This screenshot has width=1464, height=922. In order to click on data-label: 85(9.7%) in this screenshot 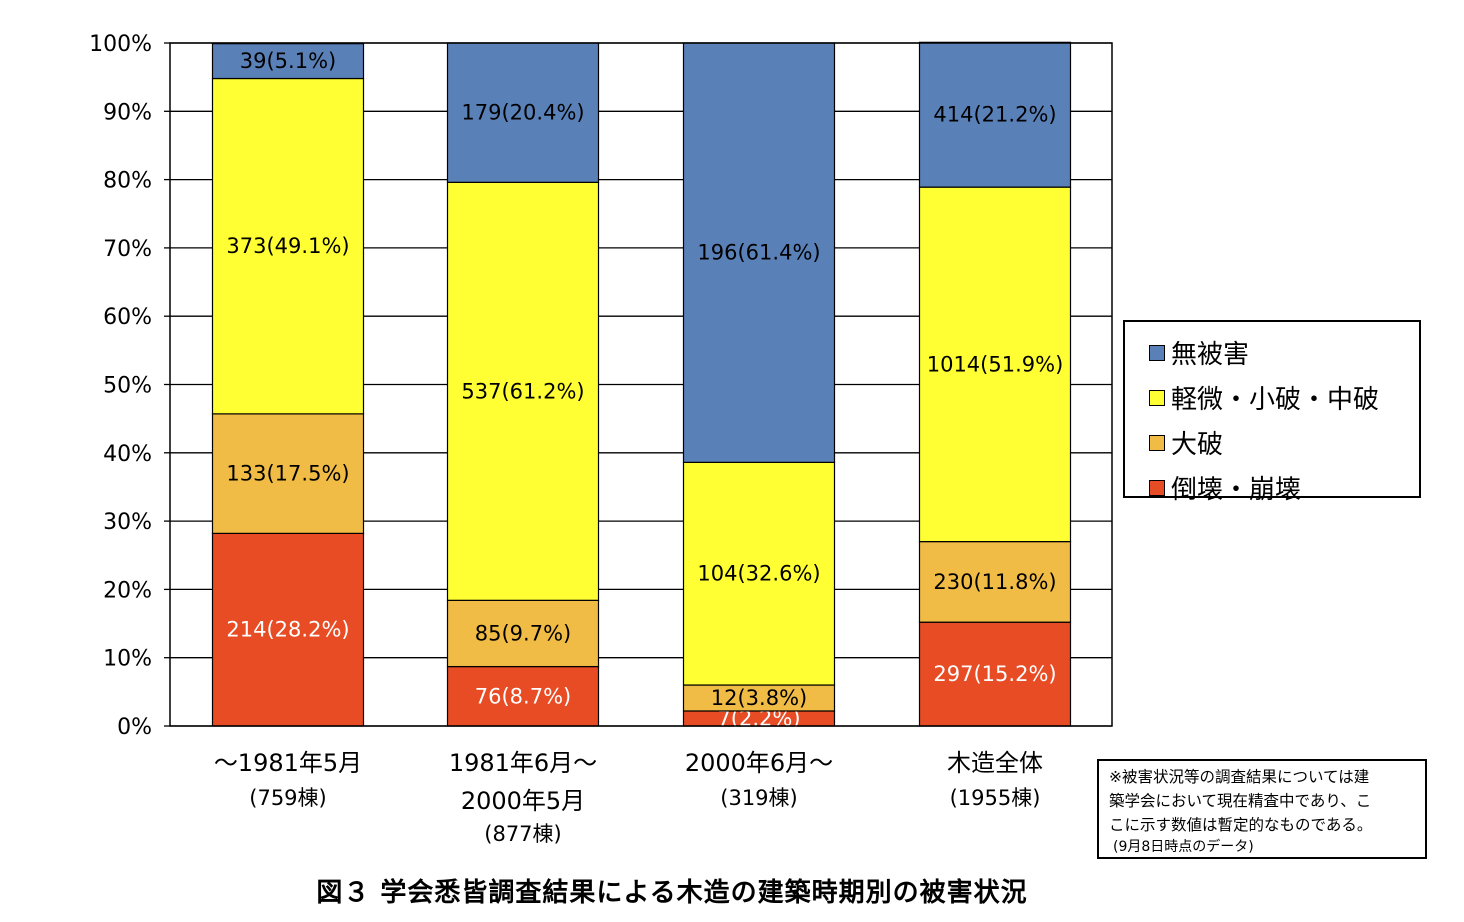, I will do `click(523, 633)`.